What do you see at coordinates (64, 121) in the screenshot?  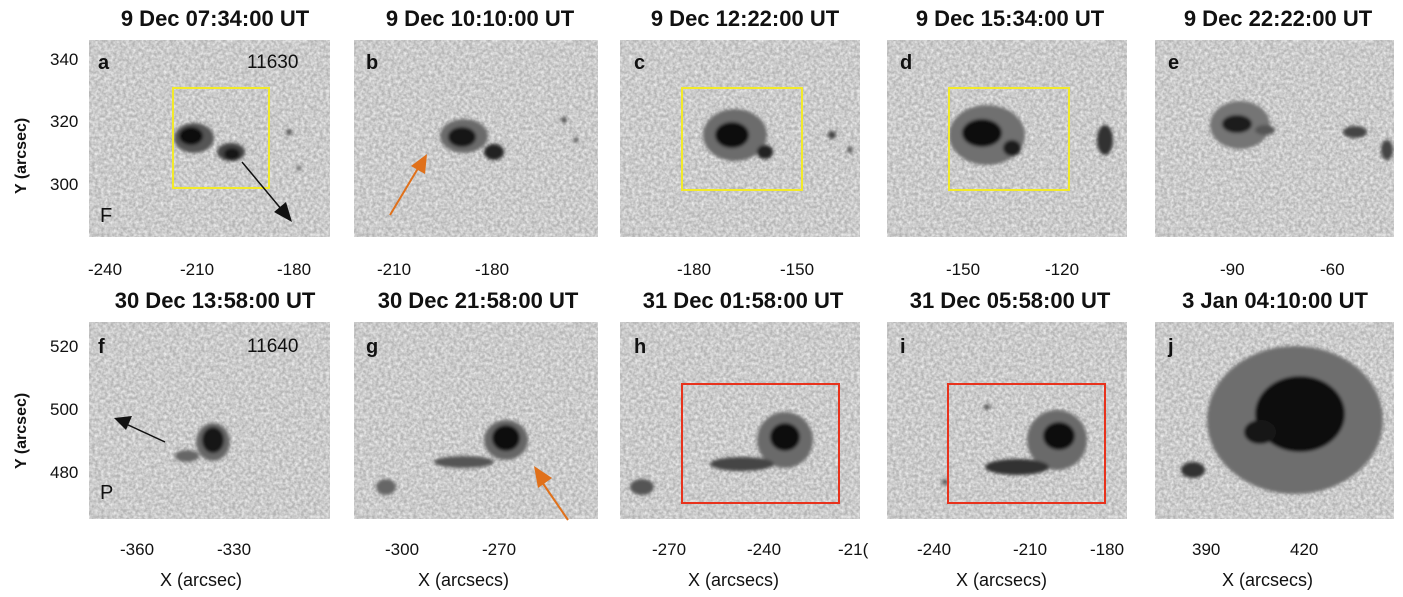 I see `y-tick: 320` at bounding box center [64, 121].